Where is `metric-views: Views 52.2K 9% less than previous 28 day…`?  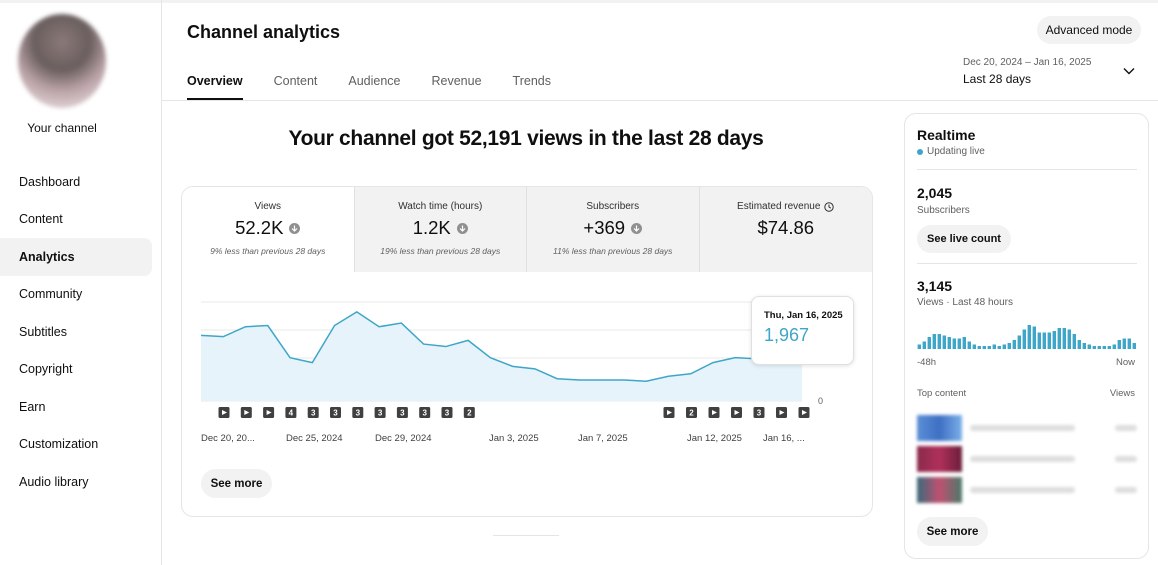 metric-views: Views 52.2K 9% less than previous 28 day… is located at coordinates (268, 229).